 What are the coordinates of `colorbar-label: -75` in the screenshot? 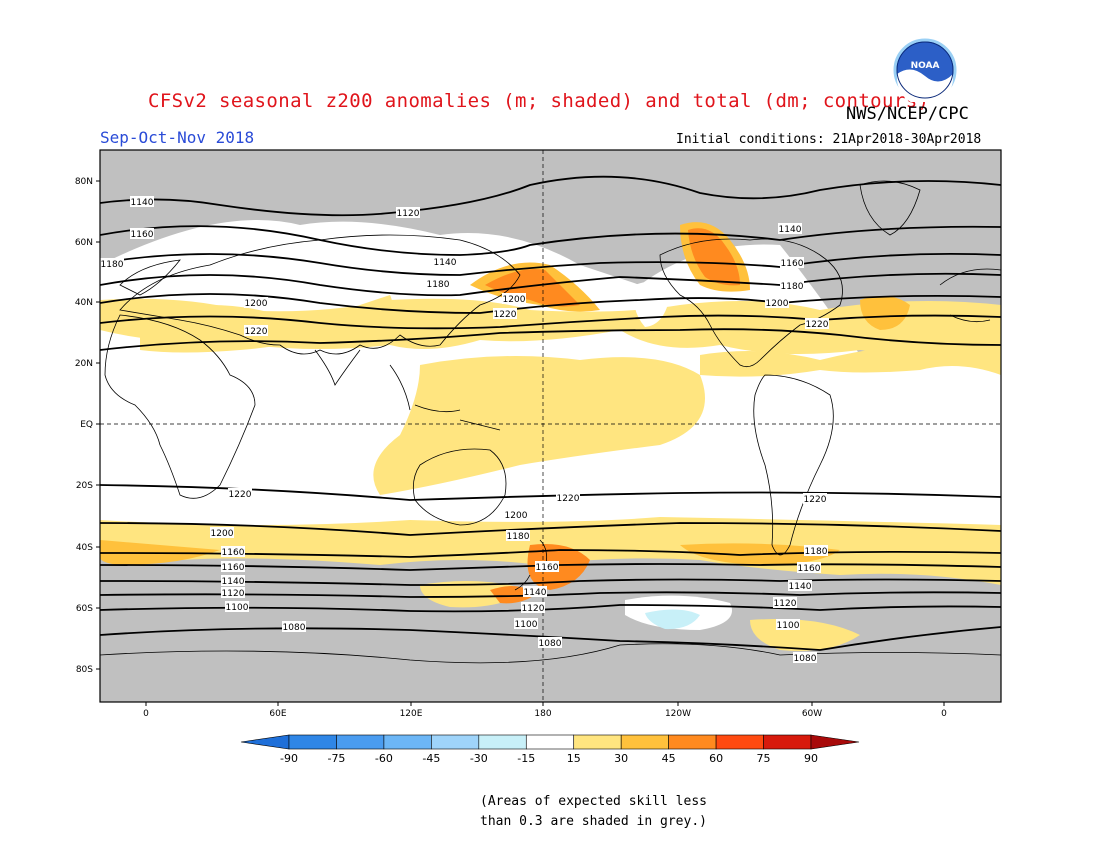 It's located at (336, 758).